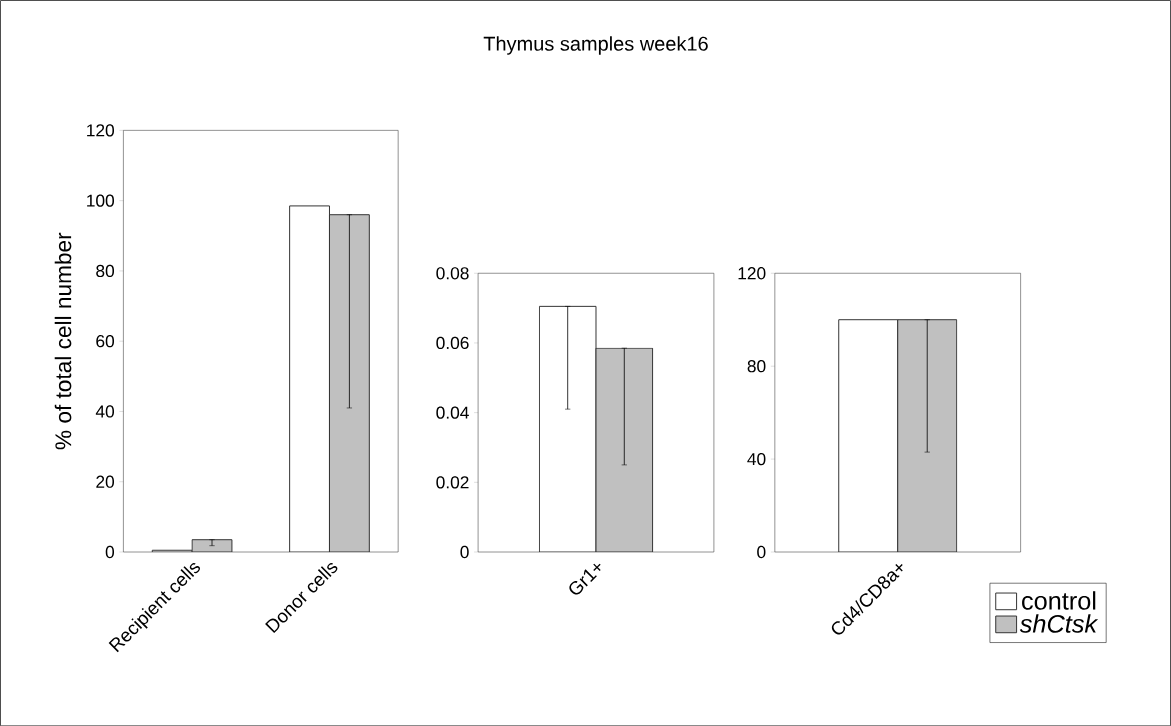 This screenshot has width=1171, height=726. I want to click on y-tick-label: 0.06, so click(452, 342).